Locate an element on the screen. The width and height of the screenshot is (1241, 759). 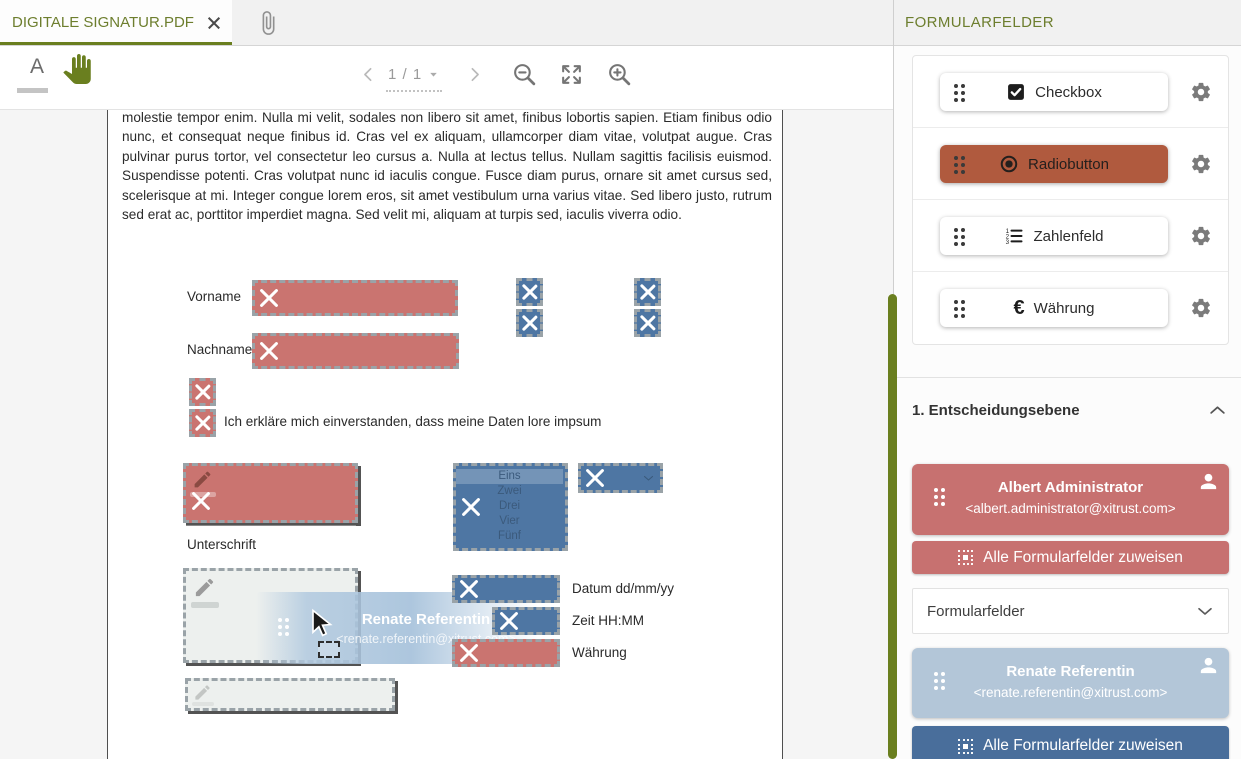
datum-label: Datum dd/mm/yy is located at coordinates (623, 588).